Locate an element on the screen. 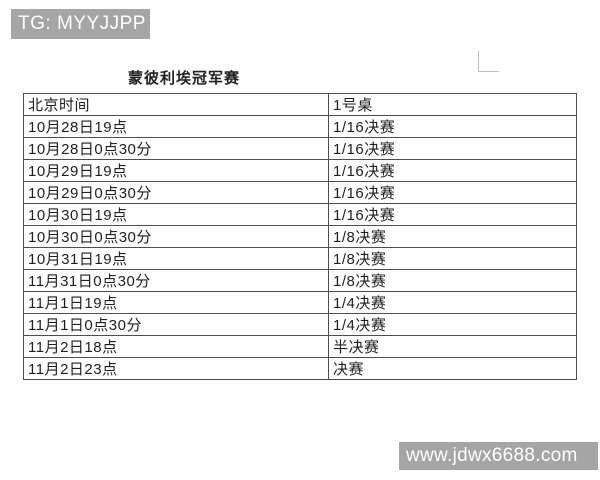  telegram-watermark-label: TG: MYYJJPP is located at coordinates (82, 23).